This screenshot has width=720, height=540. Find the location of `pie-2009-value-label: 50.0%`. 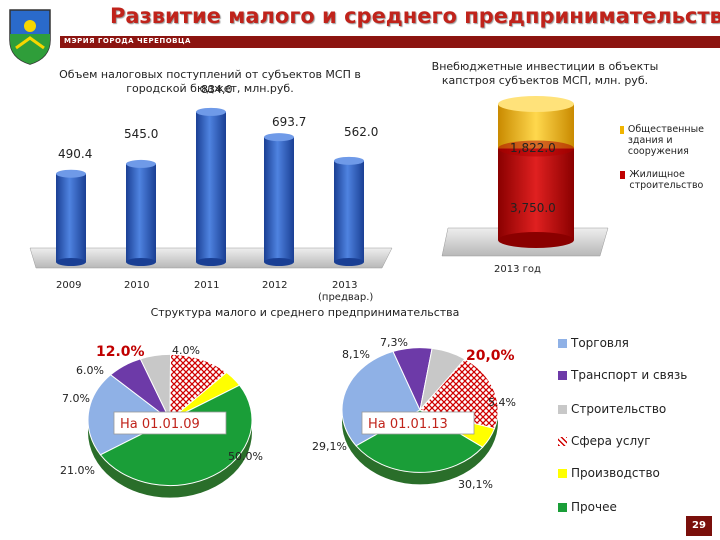

pie-2009-value-label: 50.0% is located at coordinates (245, 456).